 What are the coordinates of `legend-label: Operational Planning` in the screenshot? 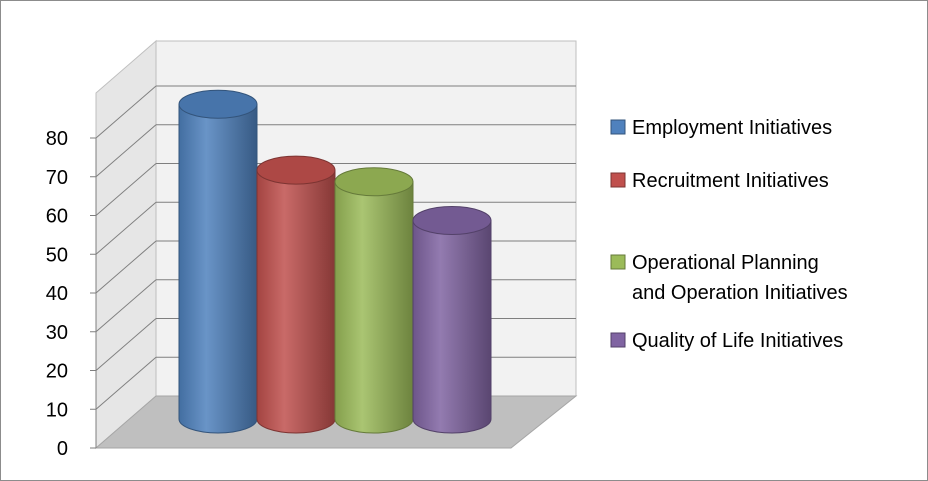 It's located at (725, 263).